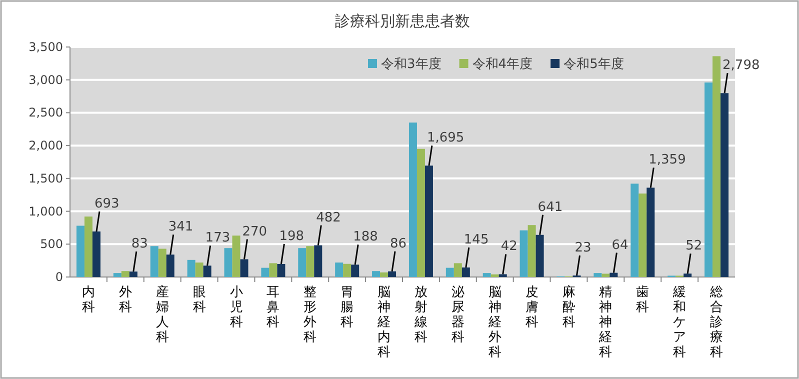 Image resolution: width=799 pixels, height=379 pixels. Describe the element at coordinates (457, 315) in the screenshot. I see `x-tick-label: 泌尿器科` at that location.